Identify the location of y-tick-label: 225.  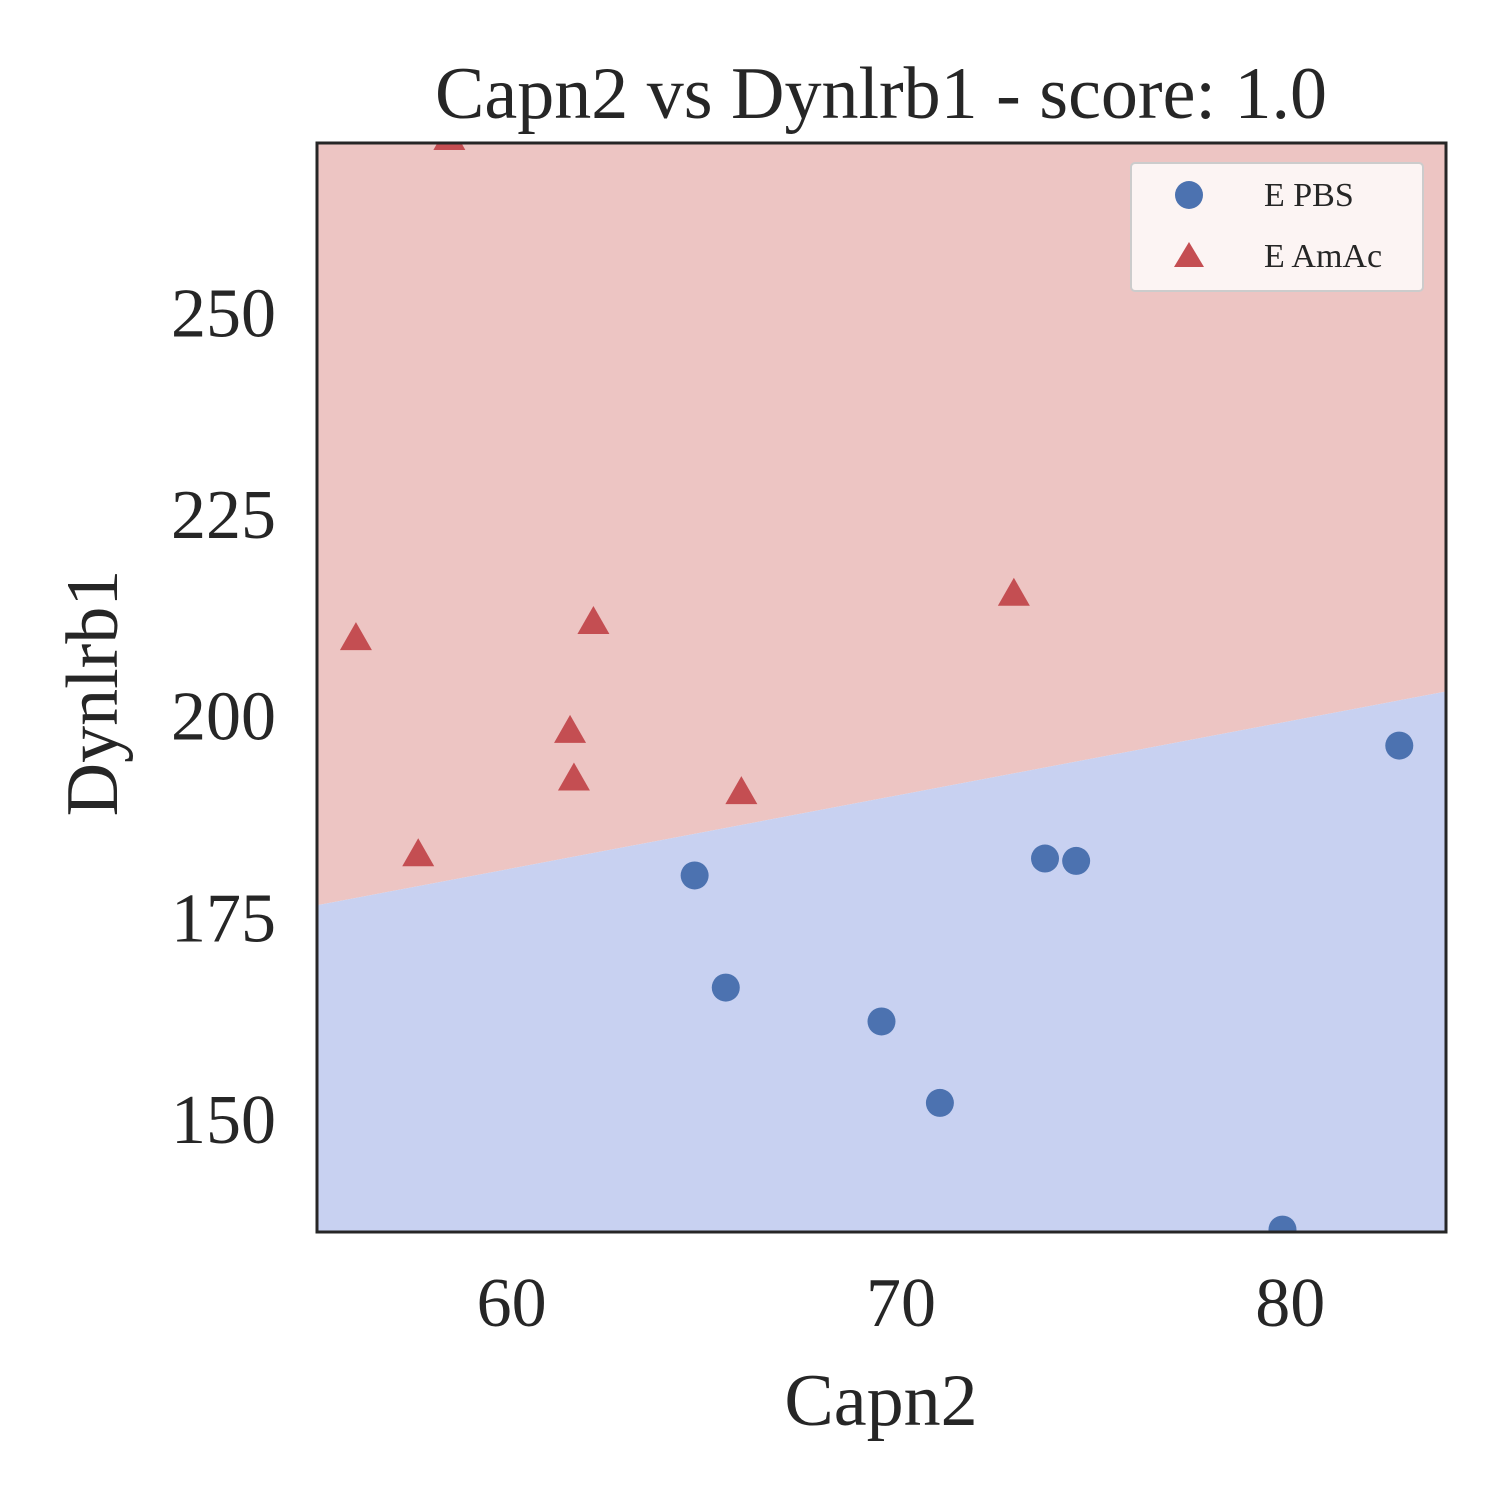
(223, 515).